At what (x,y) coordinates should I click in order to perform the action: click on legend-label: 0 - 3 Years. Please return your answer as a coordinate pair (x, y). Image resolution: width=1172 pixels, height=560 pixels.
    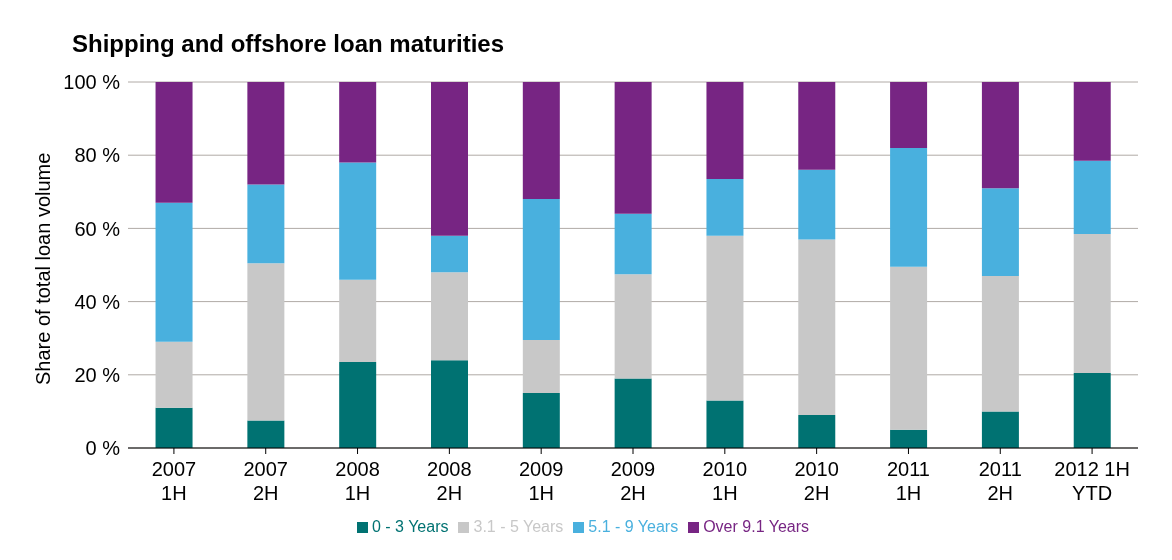
    Looking at the image, I should click on (410, 526).